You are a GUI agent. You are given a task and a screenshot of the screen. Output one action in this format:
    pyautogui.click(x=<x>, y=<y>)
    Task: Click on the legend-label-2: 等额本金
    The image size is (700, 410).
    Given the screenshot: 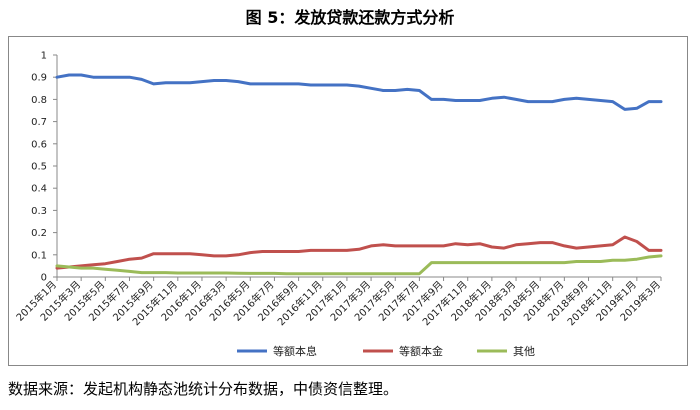 What is the action you would take?
    pyautogui.click(x=421, y=351)
    